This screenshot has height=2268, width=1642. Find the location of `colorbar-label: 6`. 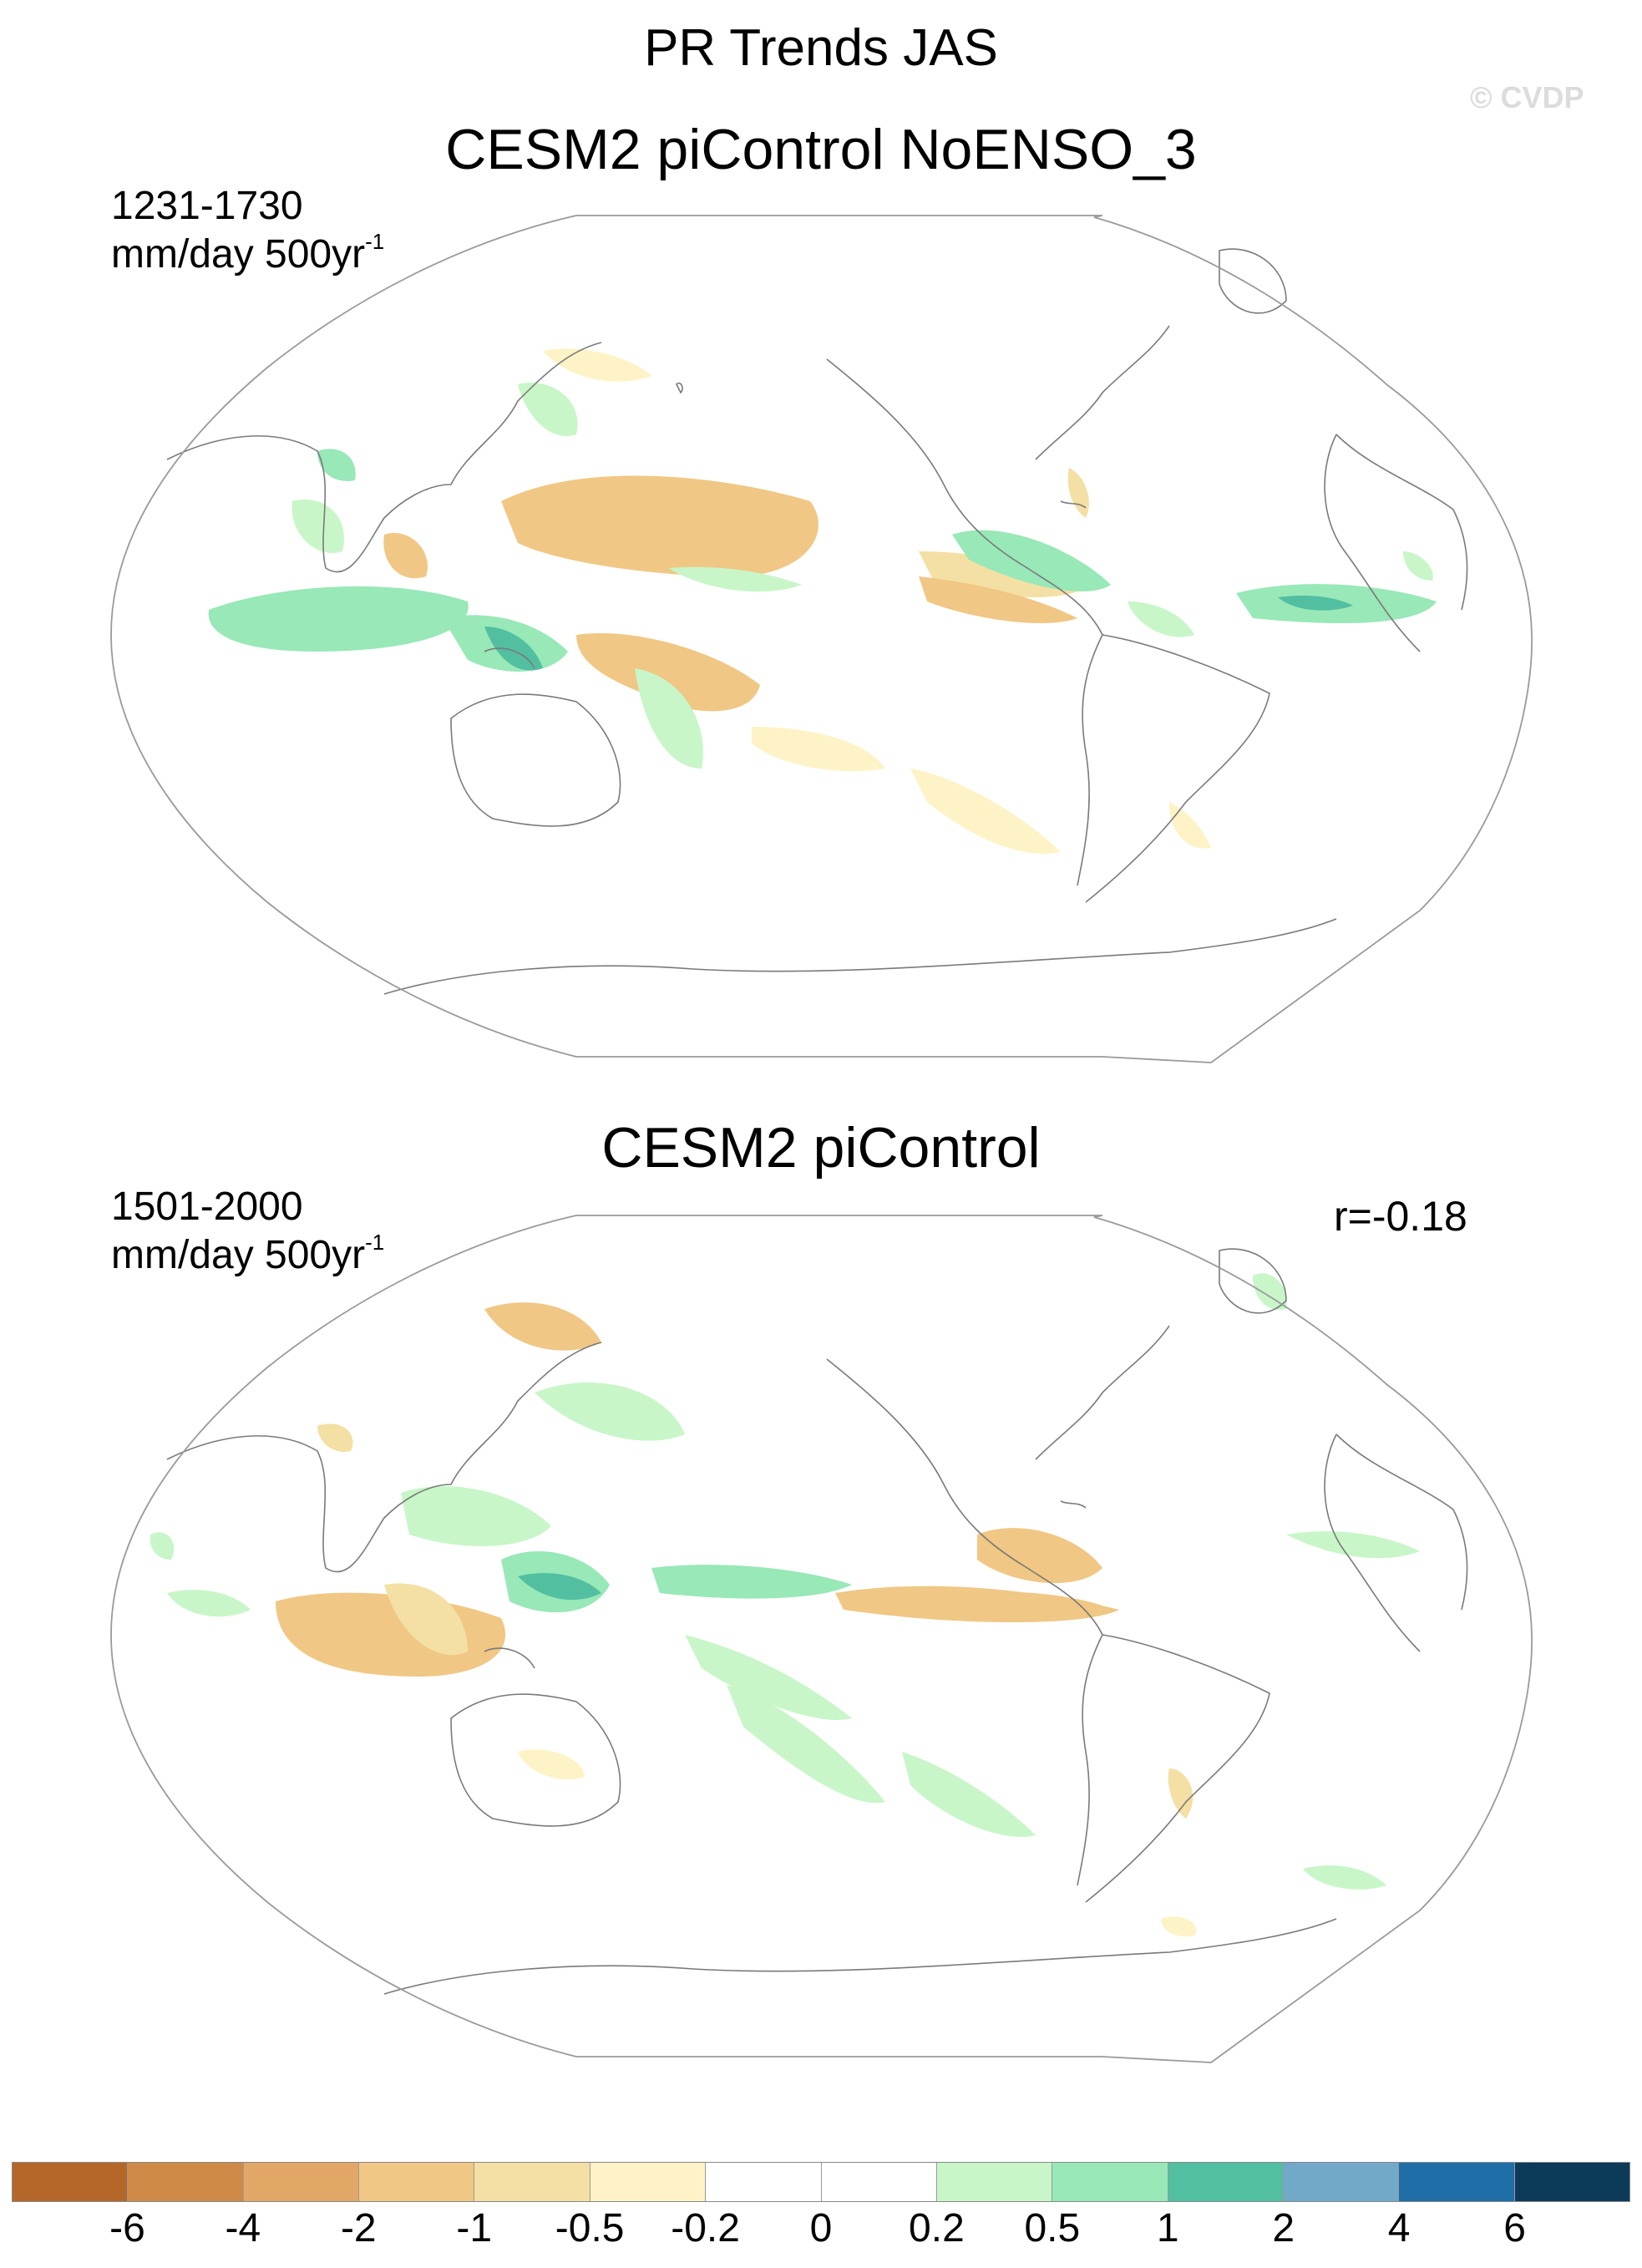

colorbar-label: 6 is located at coordinates (1514, 2228).